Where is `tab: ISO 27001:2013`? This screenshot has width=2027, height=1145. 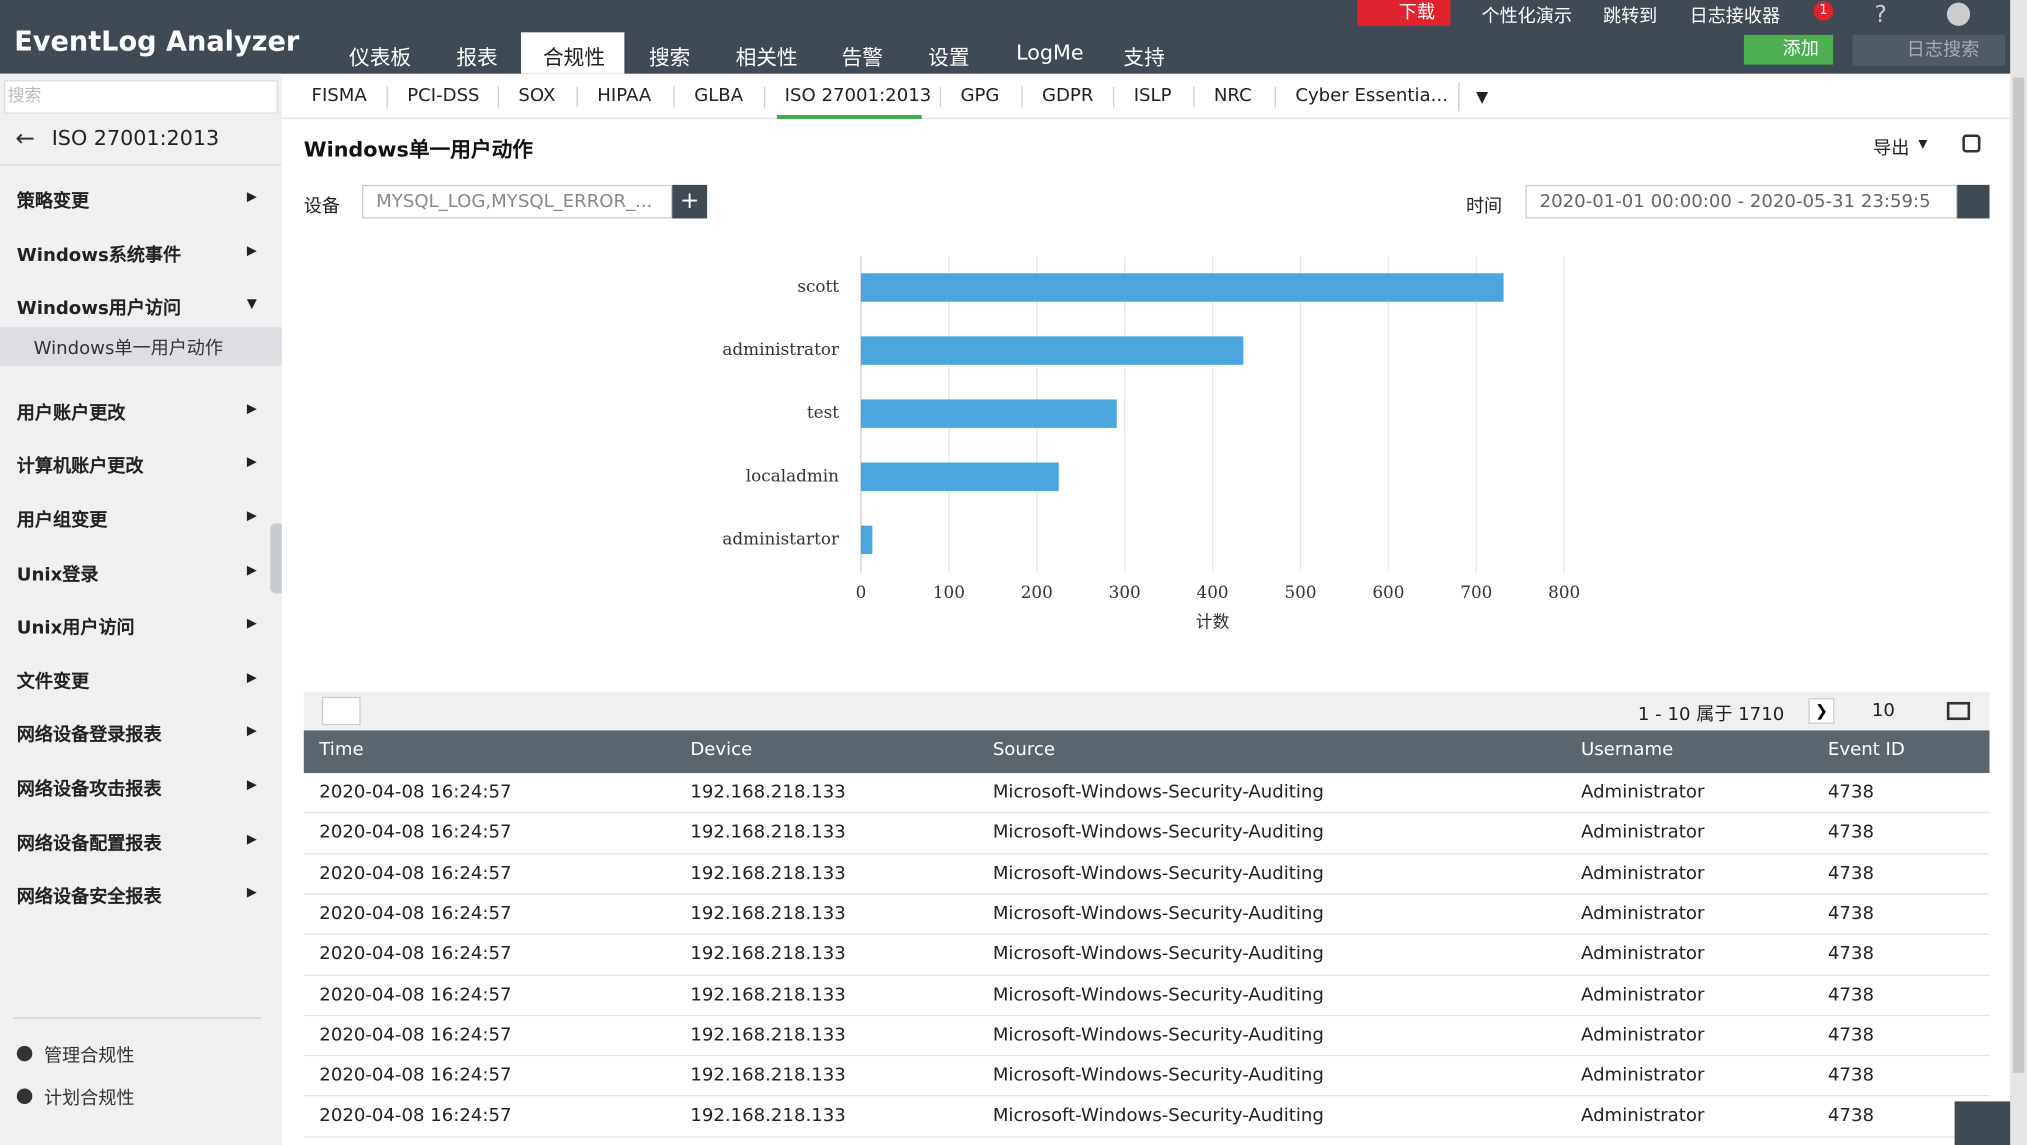
tab: ISO 27001:2013 is located at coordinates (858, 96).